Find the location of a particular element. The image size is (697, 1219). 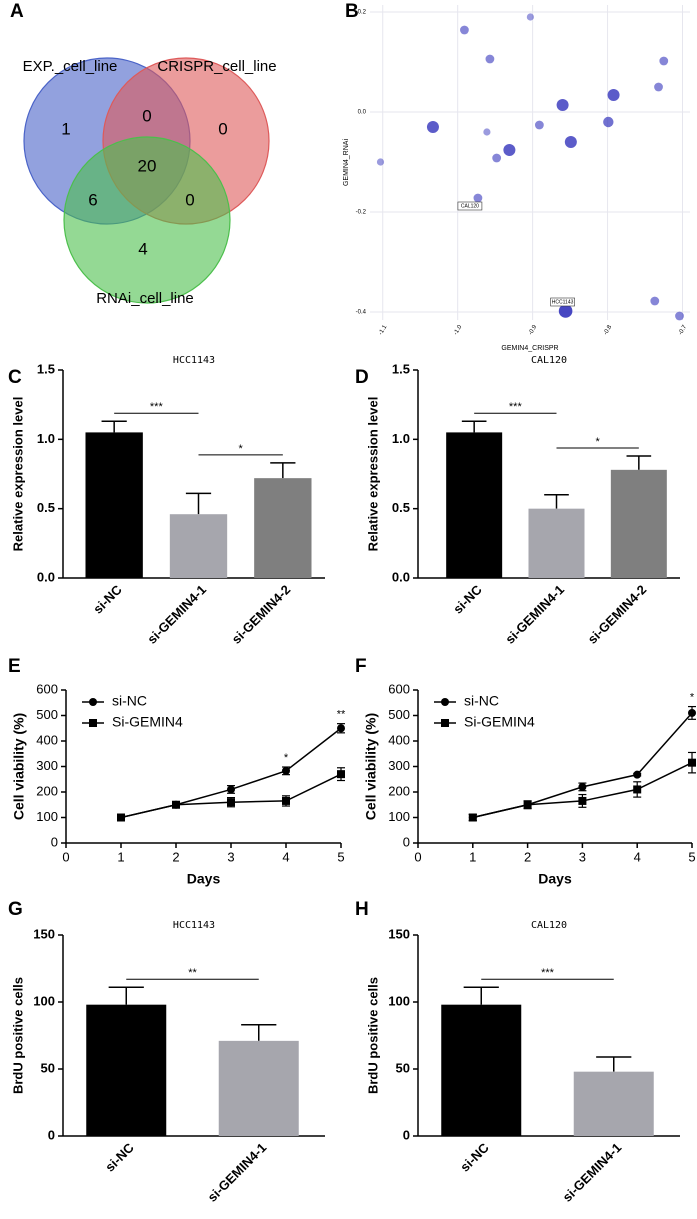

y-tick-label: 0.0 is located at coordinates (362, 113).